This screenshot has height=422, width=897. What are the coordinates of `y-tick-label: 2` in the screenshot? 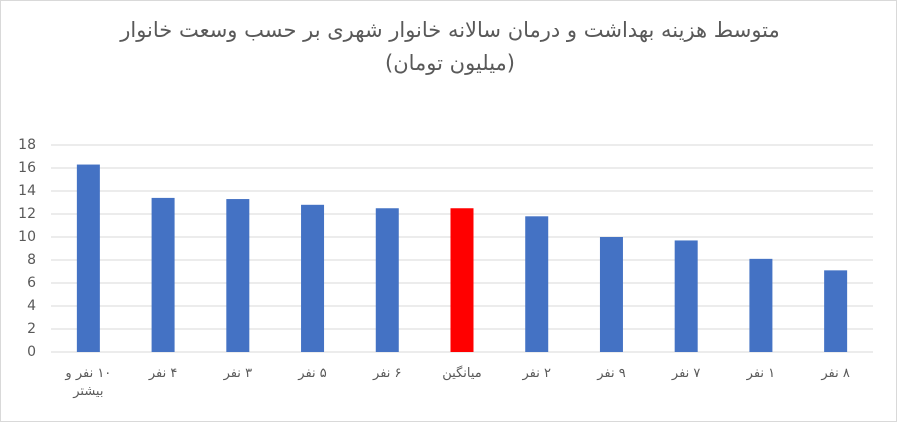 It's located at (31, 329).